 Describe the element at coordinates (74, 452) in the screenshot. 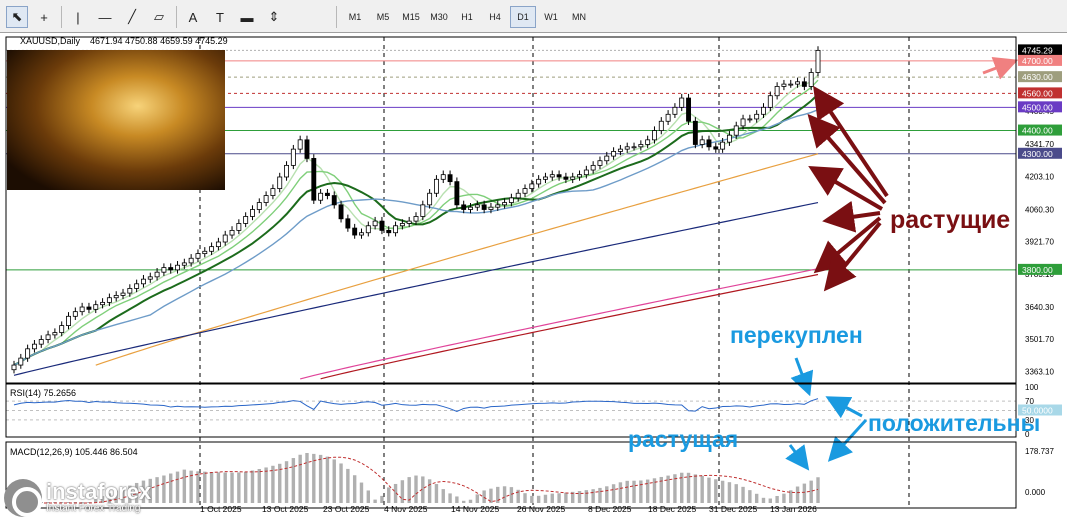

I see `macd-label: MACD(12,26,9) 105.446 86.504` at that location.